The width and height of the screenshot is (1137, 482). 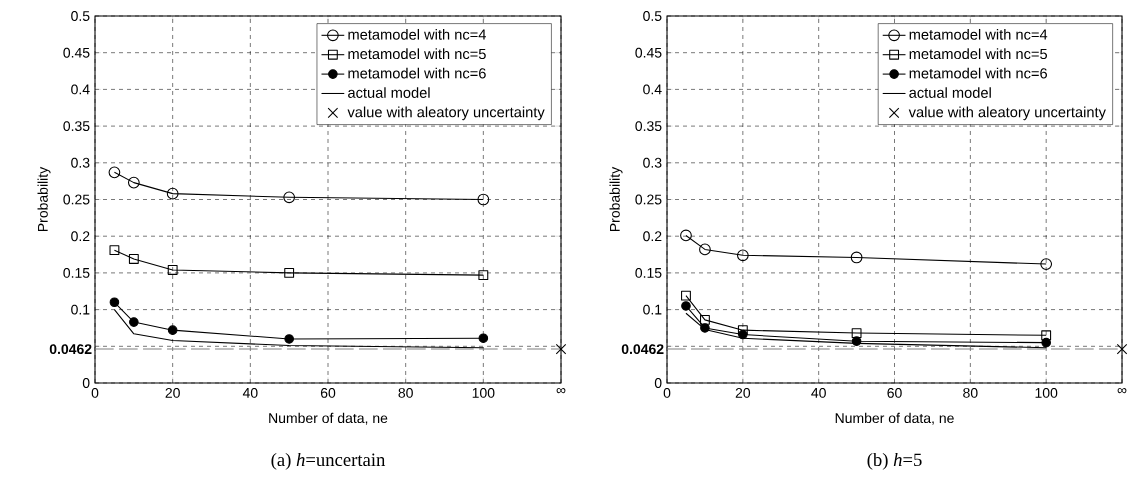 I want to click on text: (a) h=uncertain, so click(x=328, y=461).